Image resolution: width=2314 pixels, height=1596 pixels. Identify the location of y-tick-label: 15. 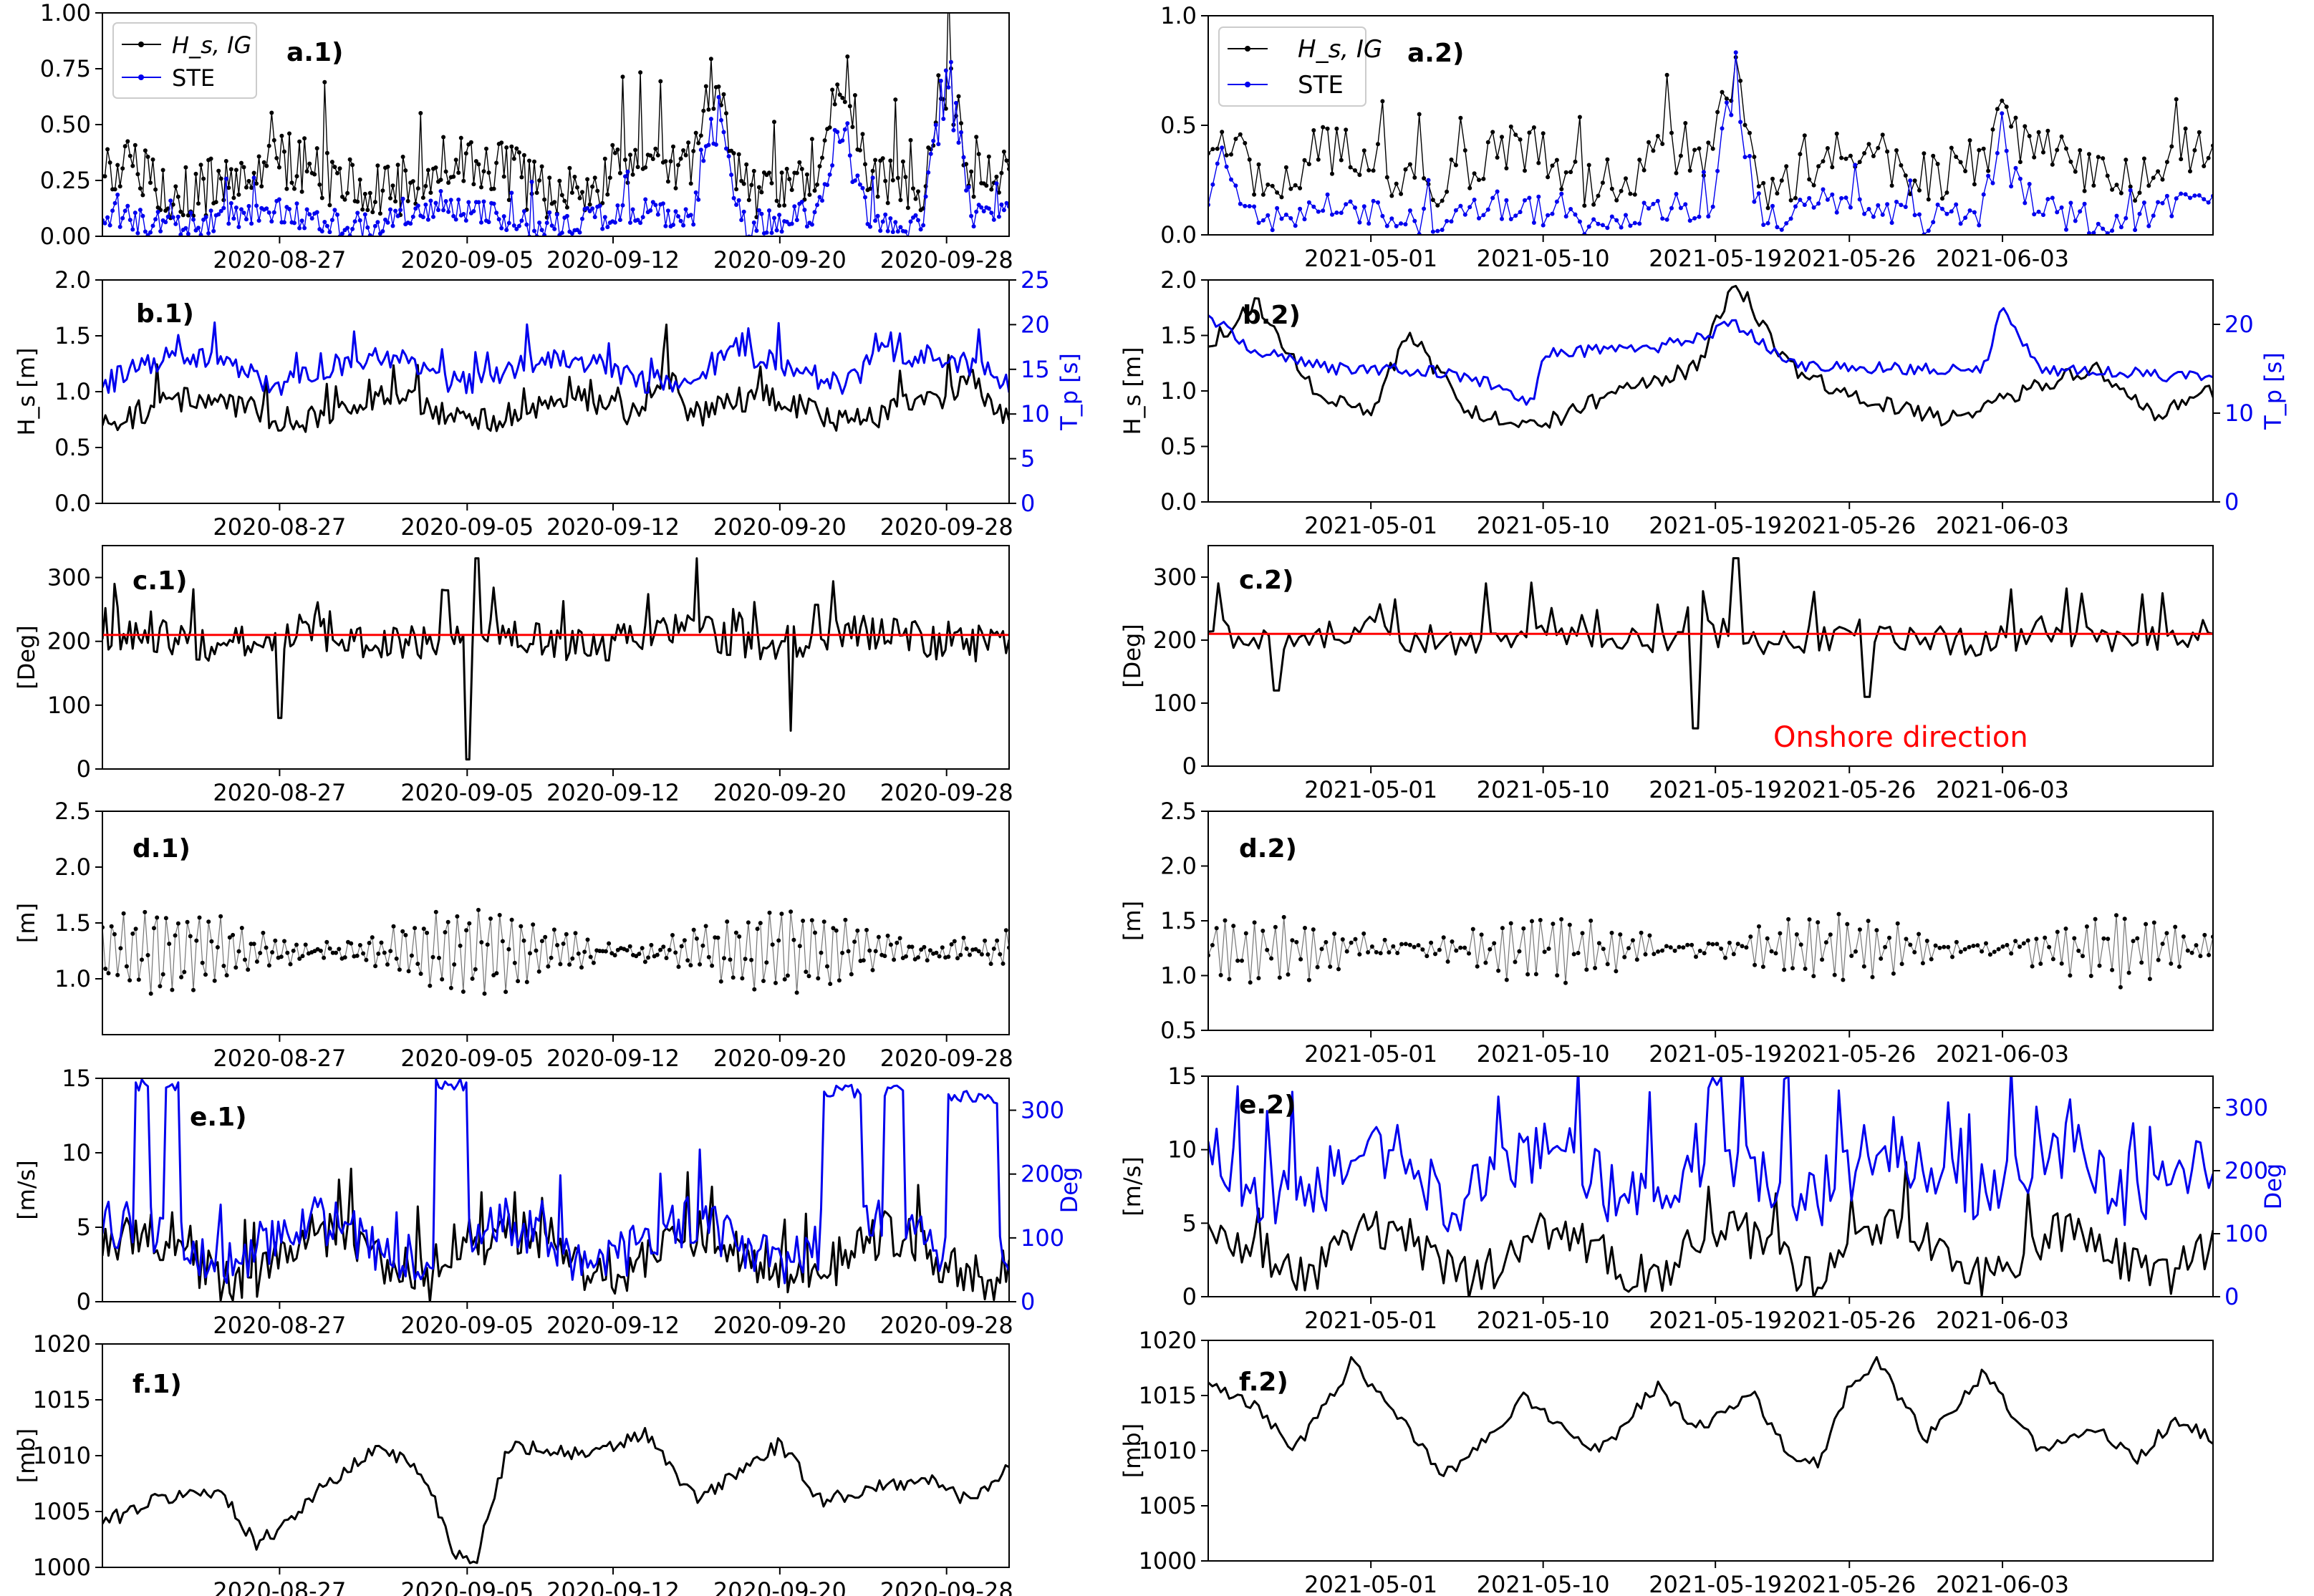
(1182, 1077).